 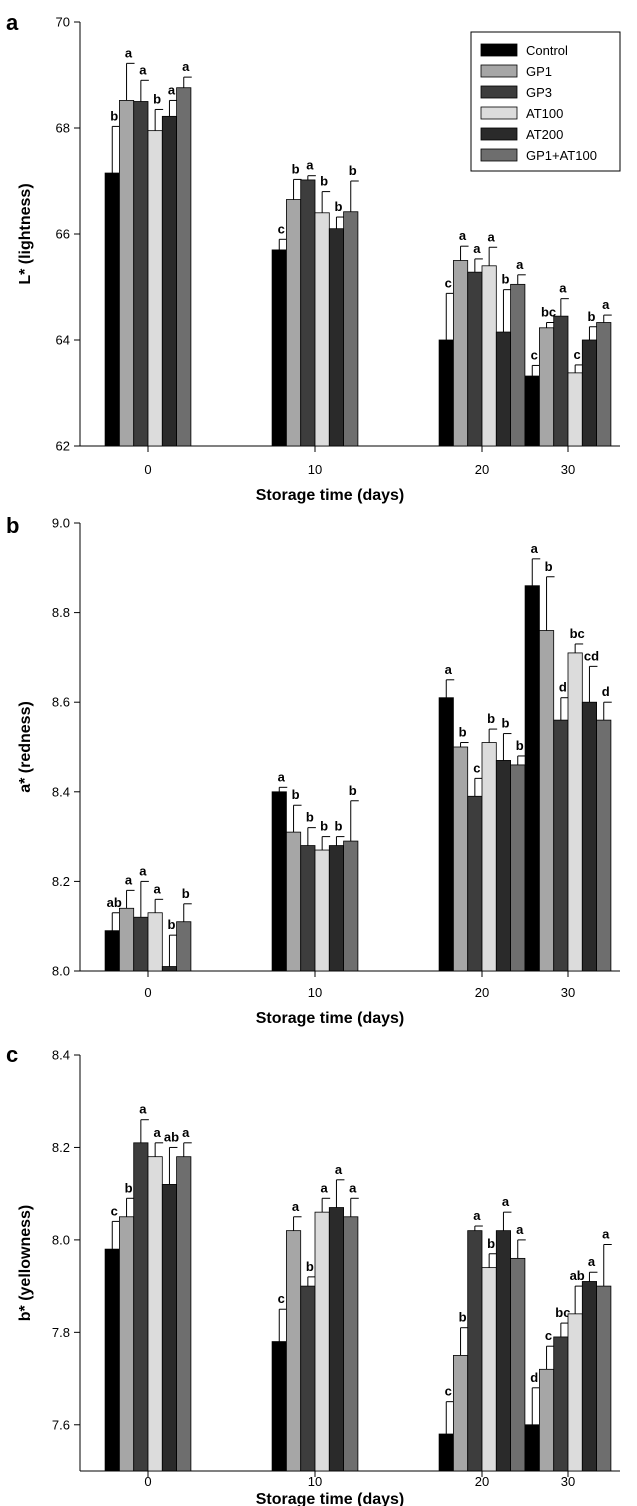 I want to click on y-tick-label: 8.6, so click(x=61, y=702).